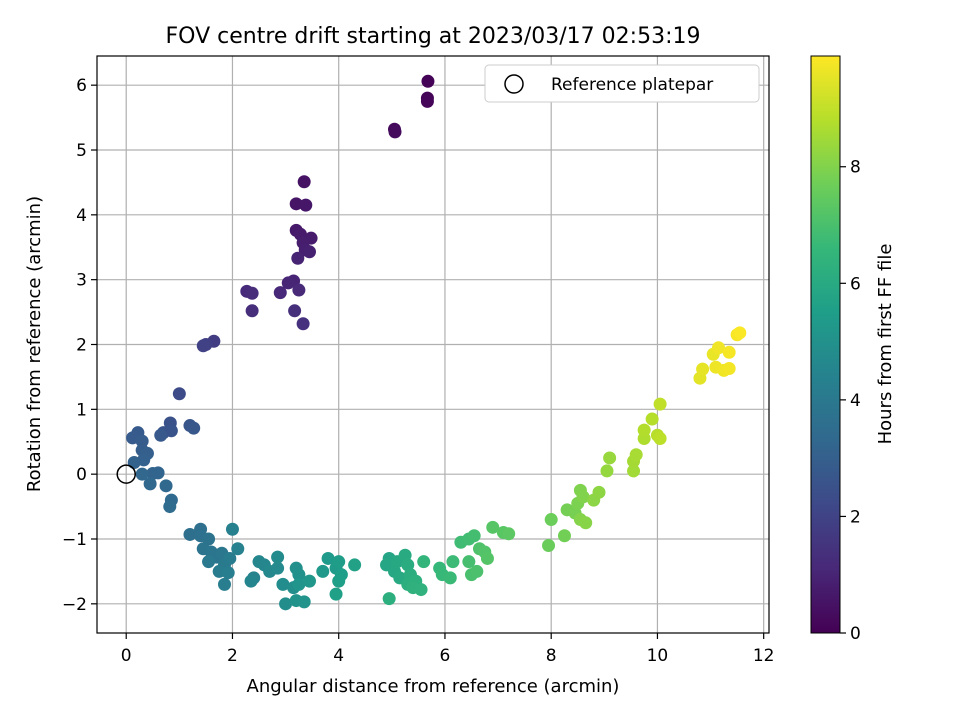 Image resolution: width=960 pixels, height=720 pixels. I want to click on x-axis-ticks: 0 2 4 6 8 10 12, so click(448, 649).